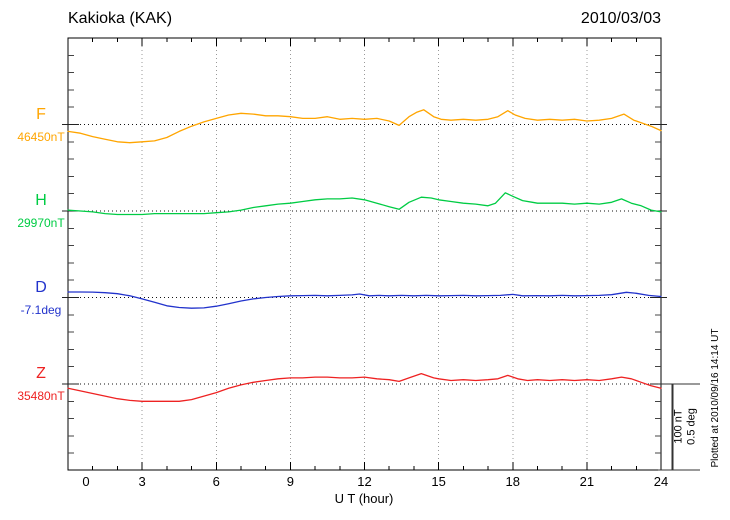  Describe the element at coordinates (438, 481) in the screenshot. I see `x-tick-label-15: 15` at that location.